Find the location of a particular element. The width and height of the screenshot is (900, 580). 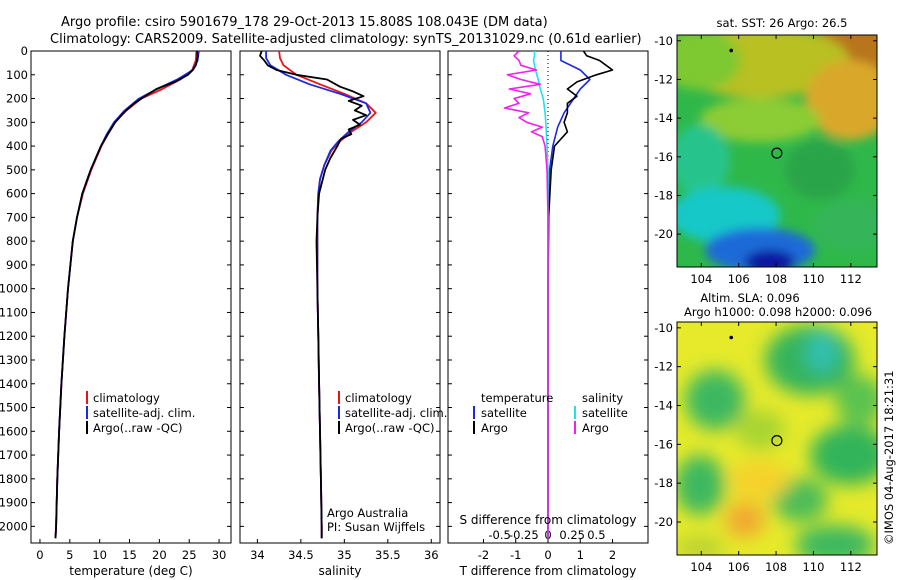

annotation-argo-australia: Argo Australia is located at coordinates (367, 513).